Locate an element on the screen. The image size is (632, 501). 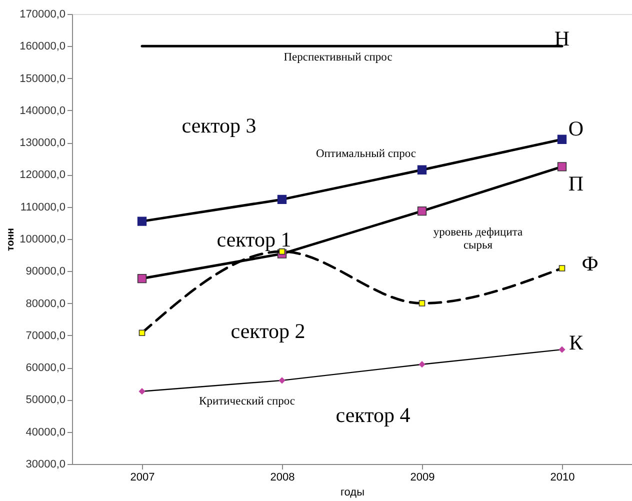
annotation: Ф is located at coordinates (590, 264).